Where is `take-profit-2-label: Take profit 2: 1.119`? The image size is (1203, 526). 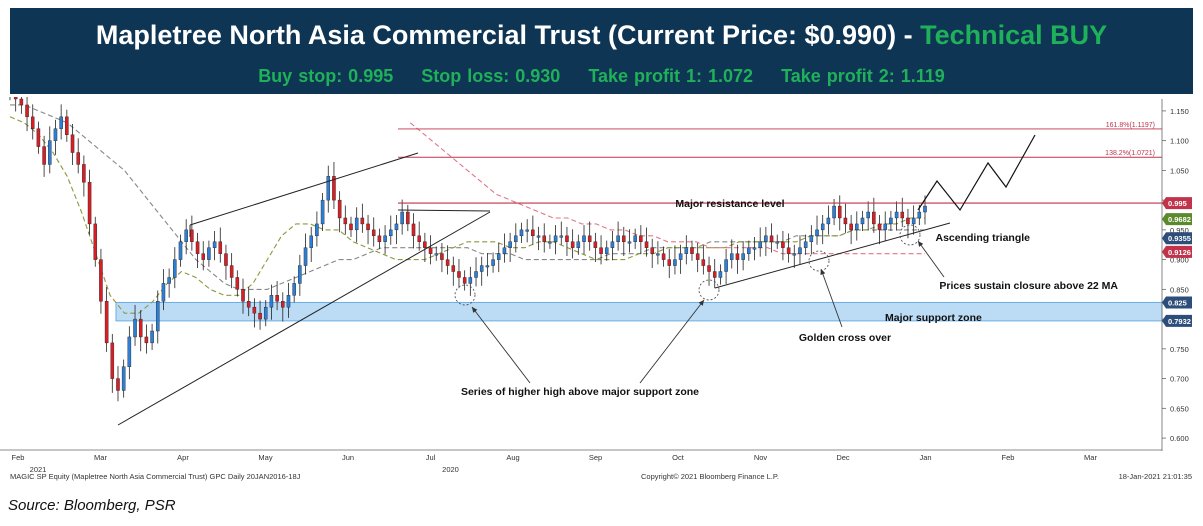
take-profit-2-label: Take profit 2: 1.119 is located at coordinates (863, 76).